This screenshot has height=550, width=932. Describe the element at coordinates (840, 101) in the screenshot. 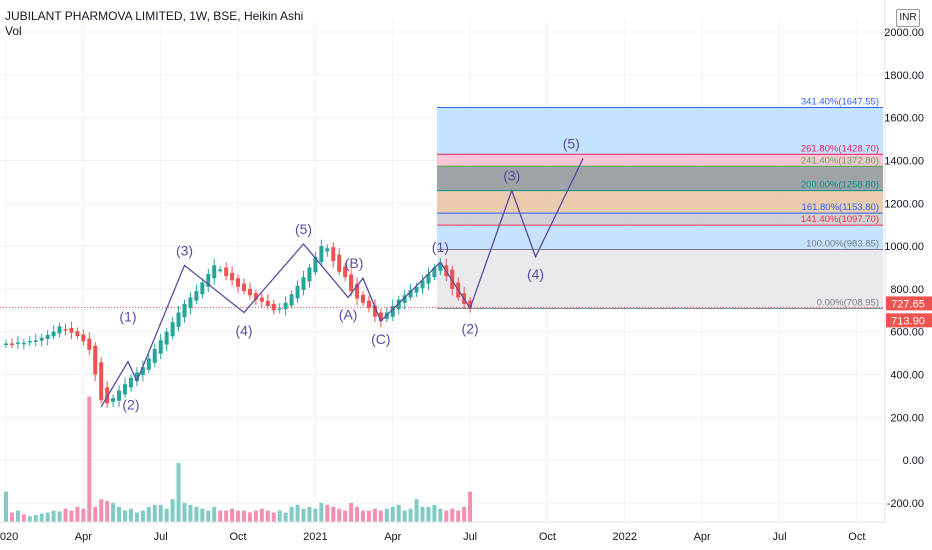

I see `fib-level-label: 341.40%(1647.55)` at that location.